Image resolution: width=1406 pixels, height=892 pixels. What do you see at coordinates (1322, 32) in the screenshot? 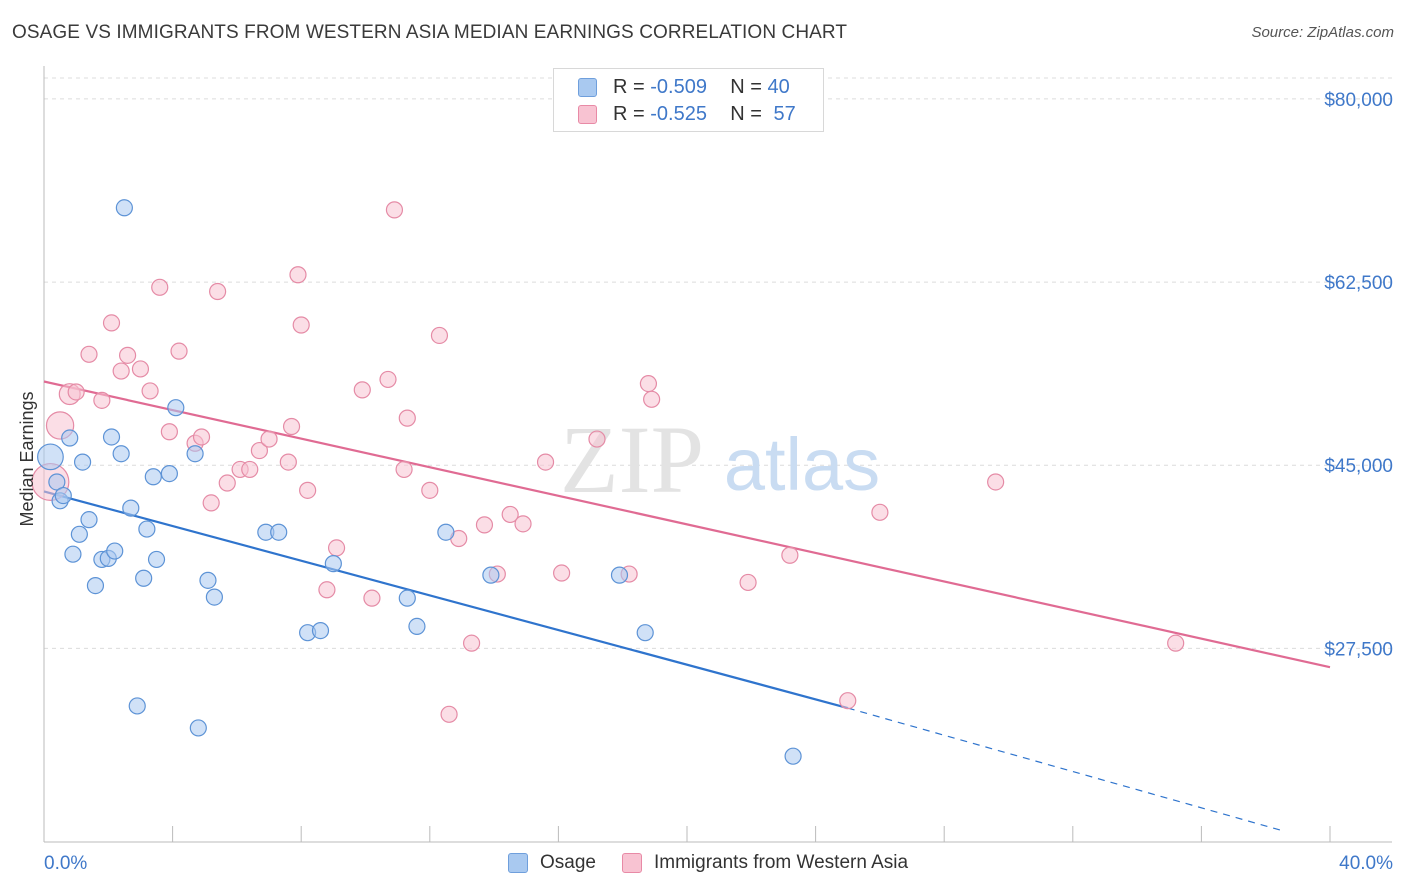
I see `source-credit: Source: ZipAtlas.com` at bounding box center [1322, 32].